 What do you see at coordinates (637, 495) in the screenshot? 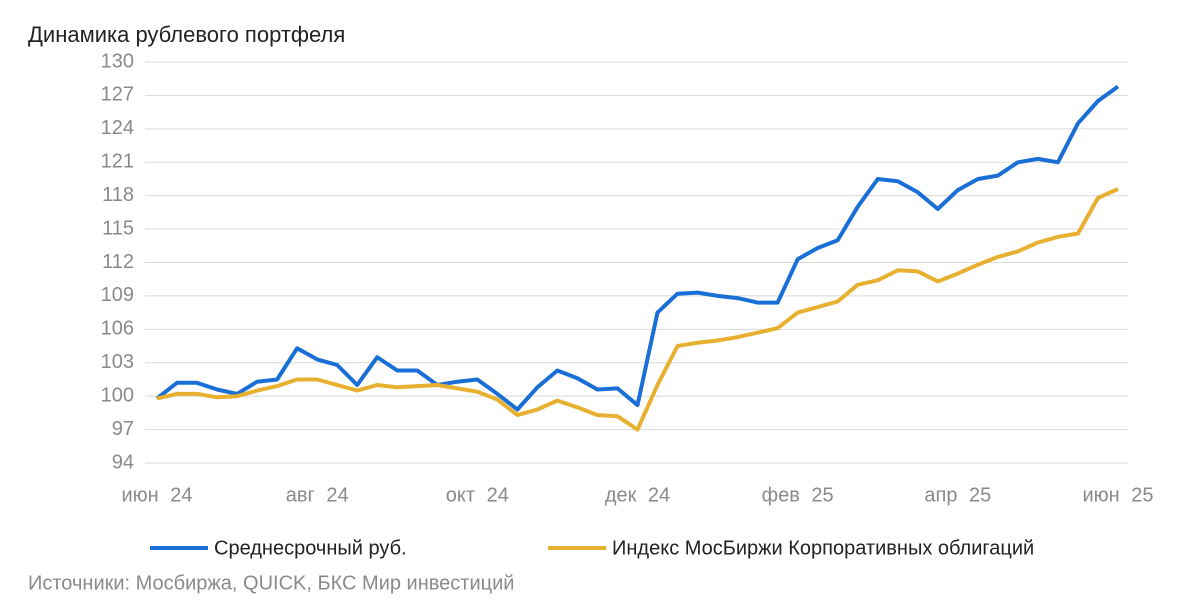
I see `x-tick-label: дек 24` at bounding box center [637, 495].